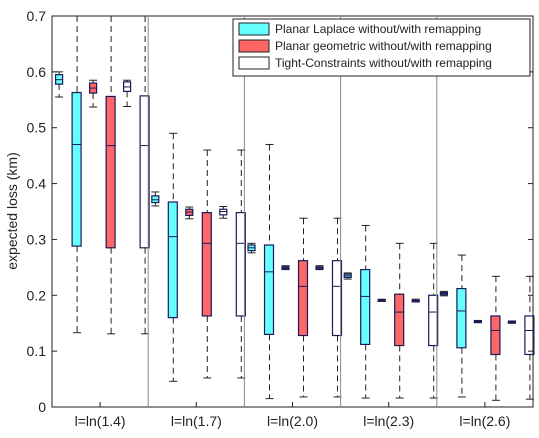 This screenshot has height=438, width=539. I want to click on legend-entry: Planar geometric without/with remapping, so click(383, 46).